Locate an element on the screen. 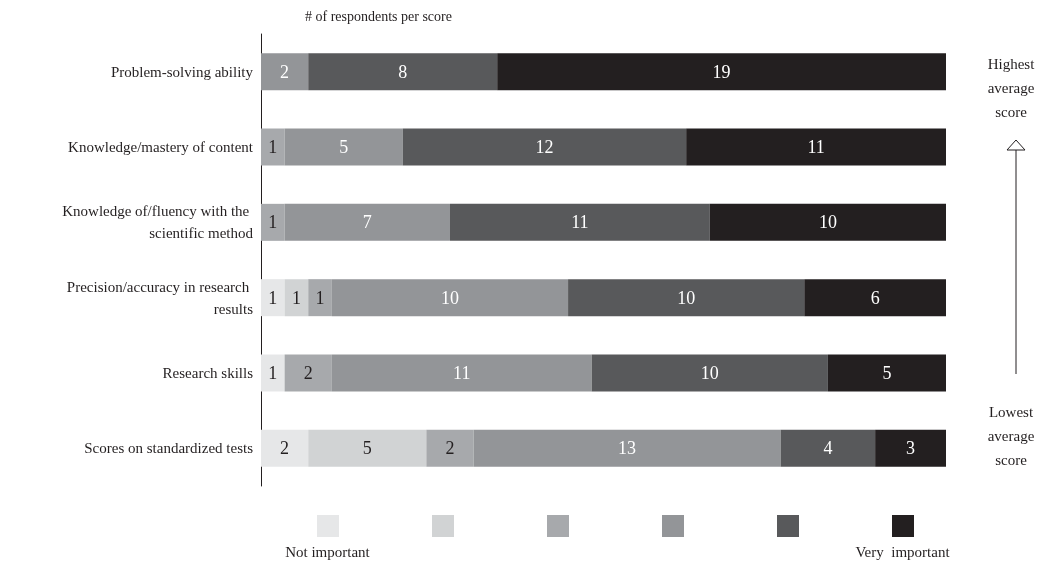 The width and height of the screenshot is (1047, 574). data-label: 6 is located at coordinates (875, 297).